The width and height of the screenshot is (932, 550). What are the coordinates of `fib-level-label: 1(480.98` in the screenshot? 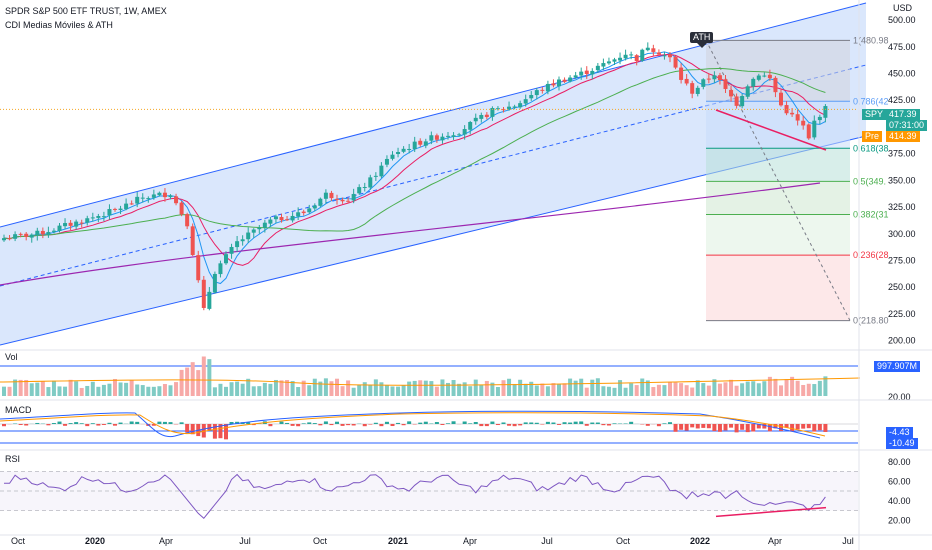 It's located at (871, 40).